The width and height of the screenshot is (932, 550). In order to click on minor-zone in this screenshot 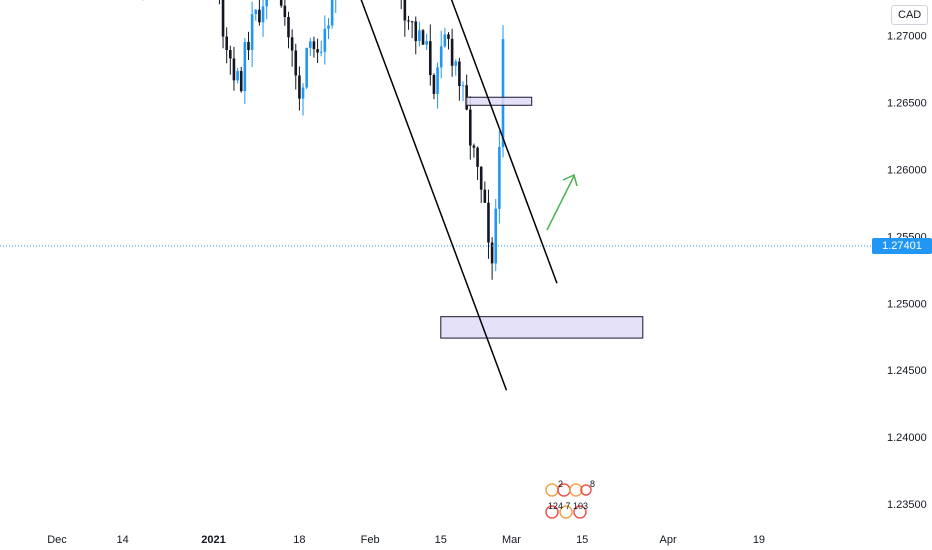, I will do `click(499, 101)`.